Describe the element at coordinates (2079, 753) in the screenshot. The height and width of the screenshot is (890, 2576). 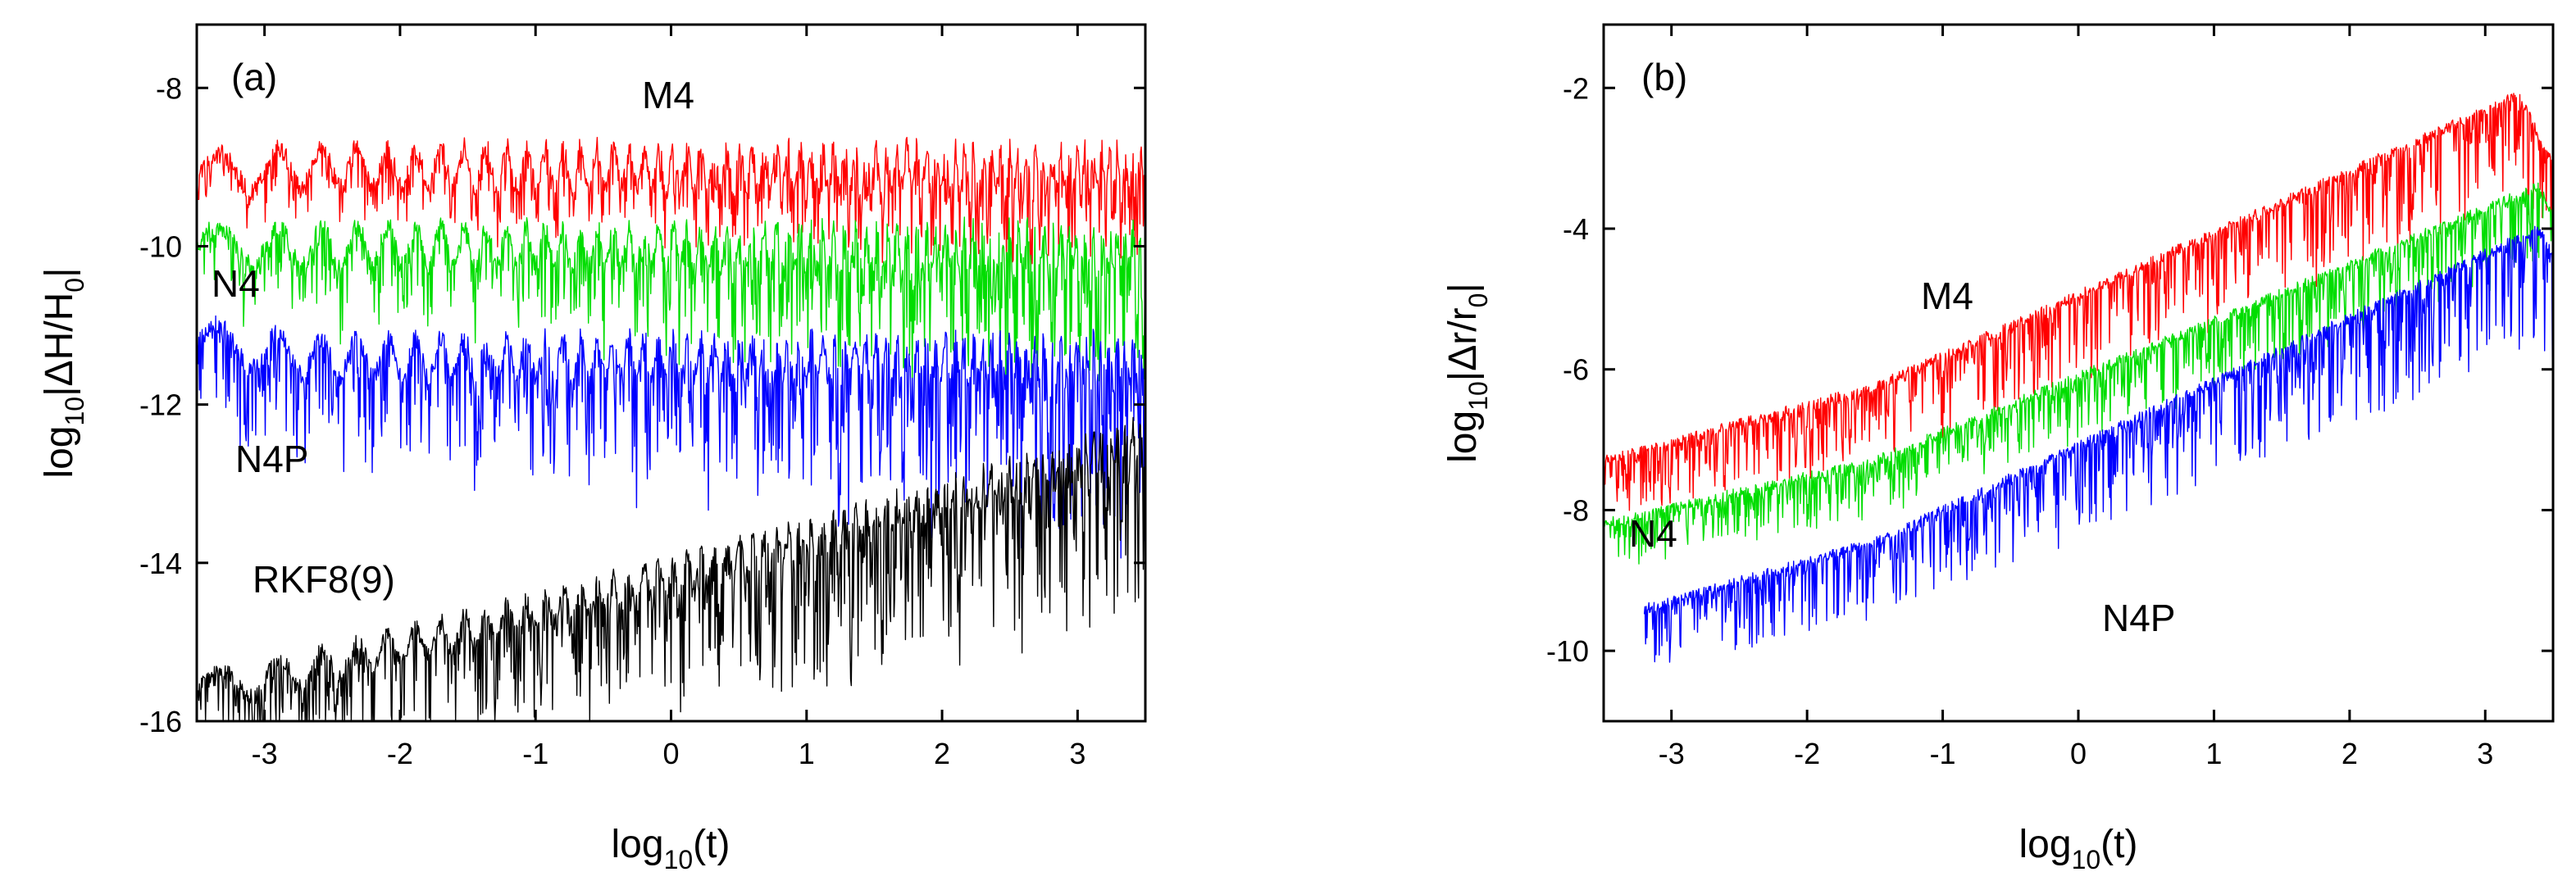
I see `panel-b-xtick-label: 0` at that location.